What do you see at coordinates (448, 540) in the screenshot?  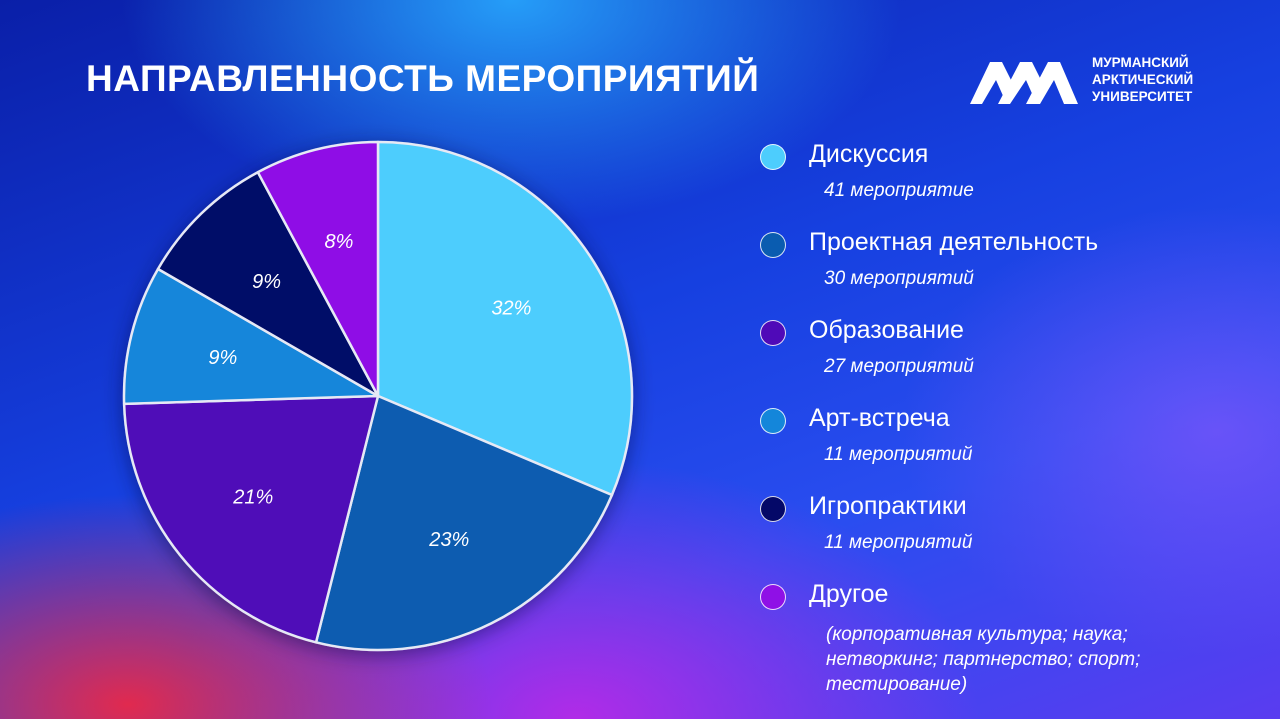 I see `pie-slice-label: 23%` at bounding box center [448, 540].